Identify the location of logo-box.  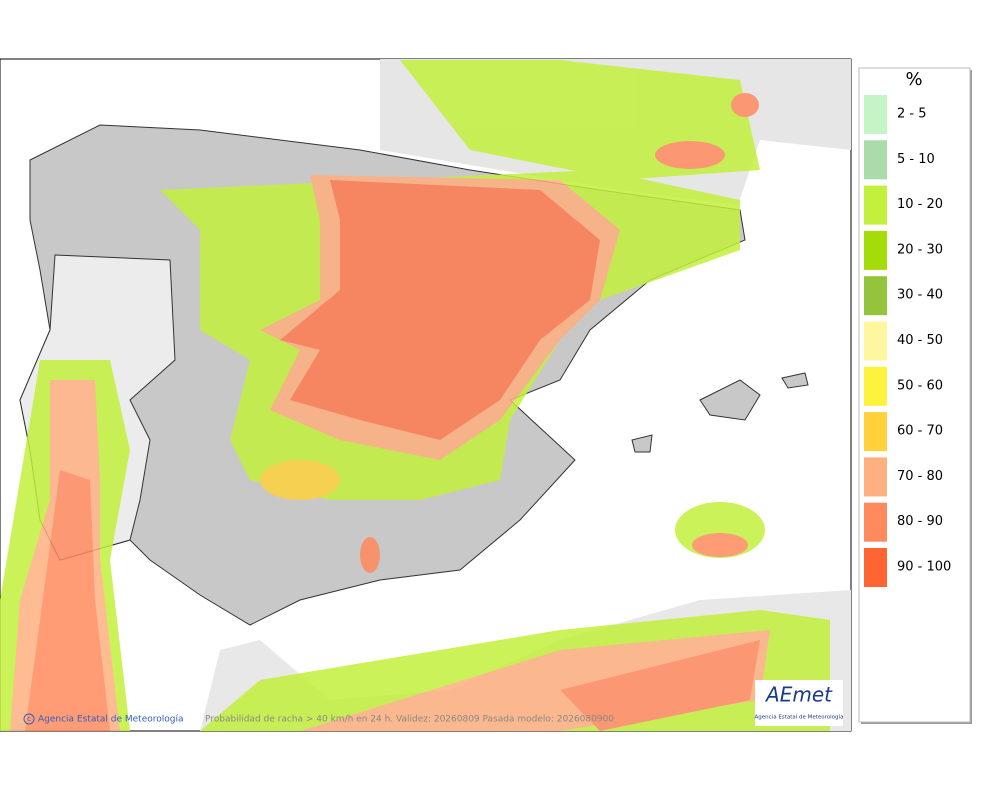
(799, 703).